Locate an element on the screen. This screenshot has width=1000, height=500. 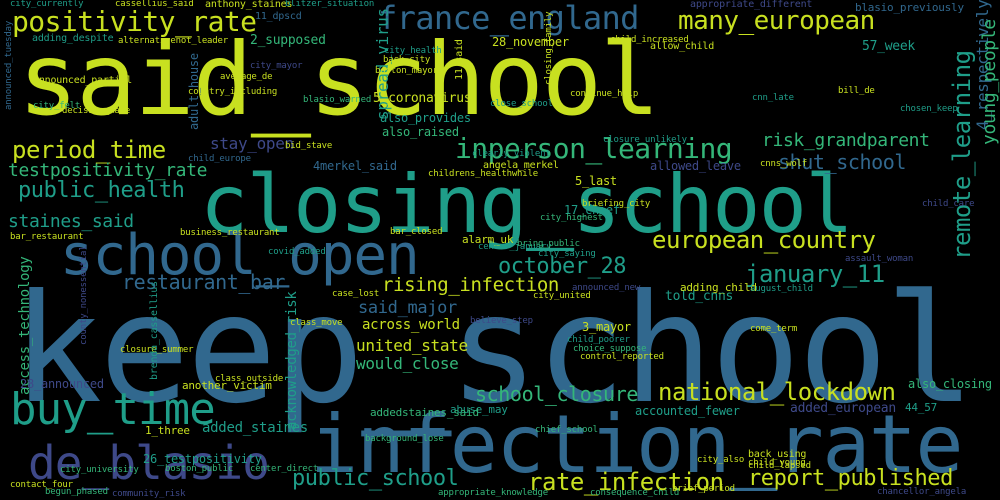
word-26-testpositivity: 26_testpositivity is located at coordinates (202, 459).